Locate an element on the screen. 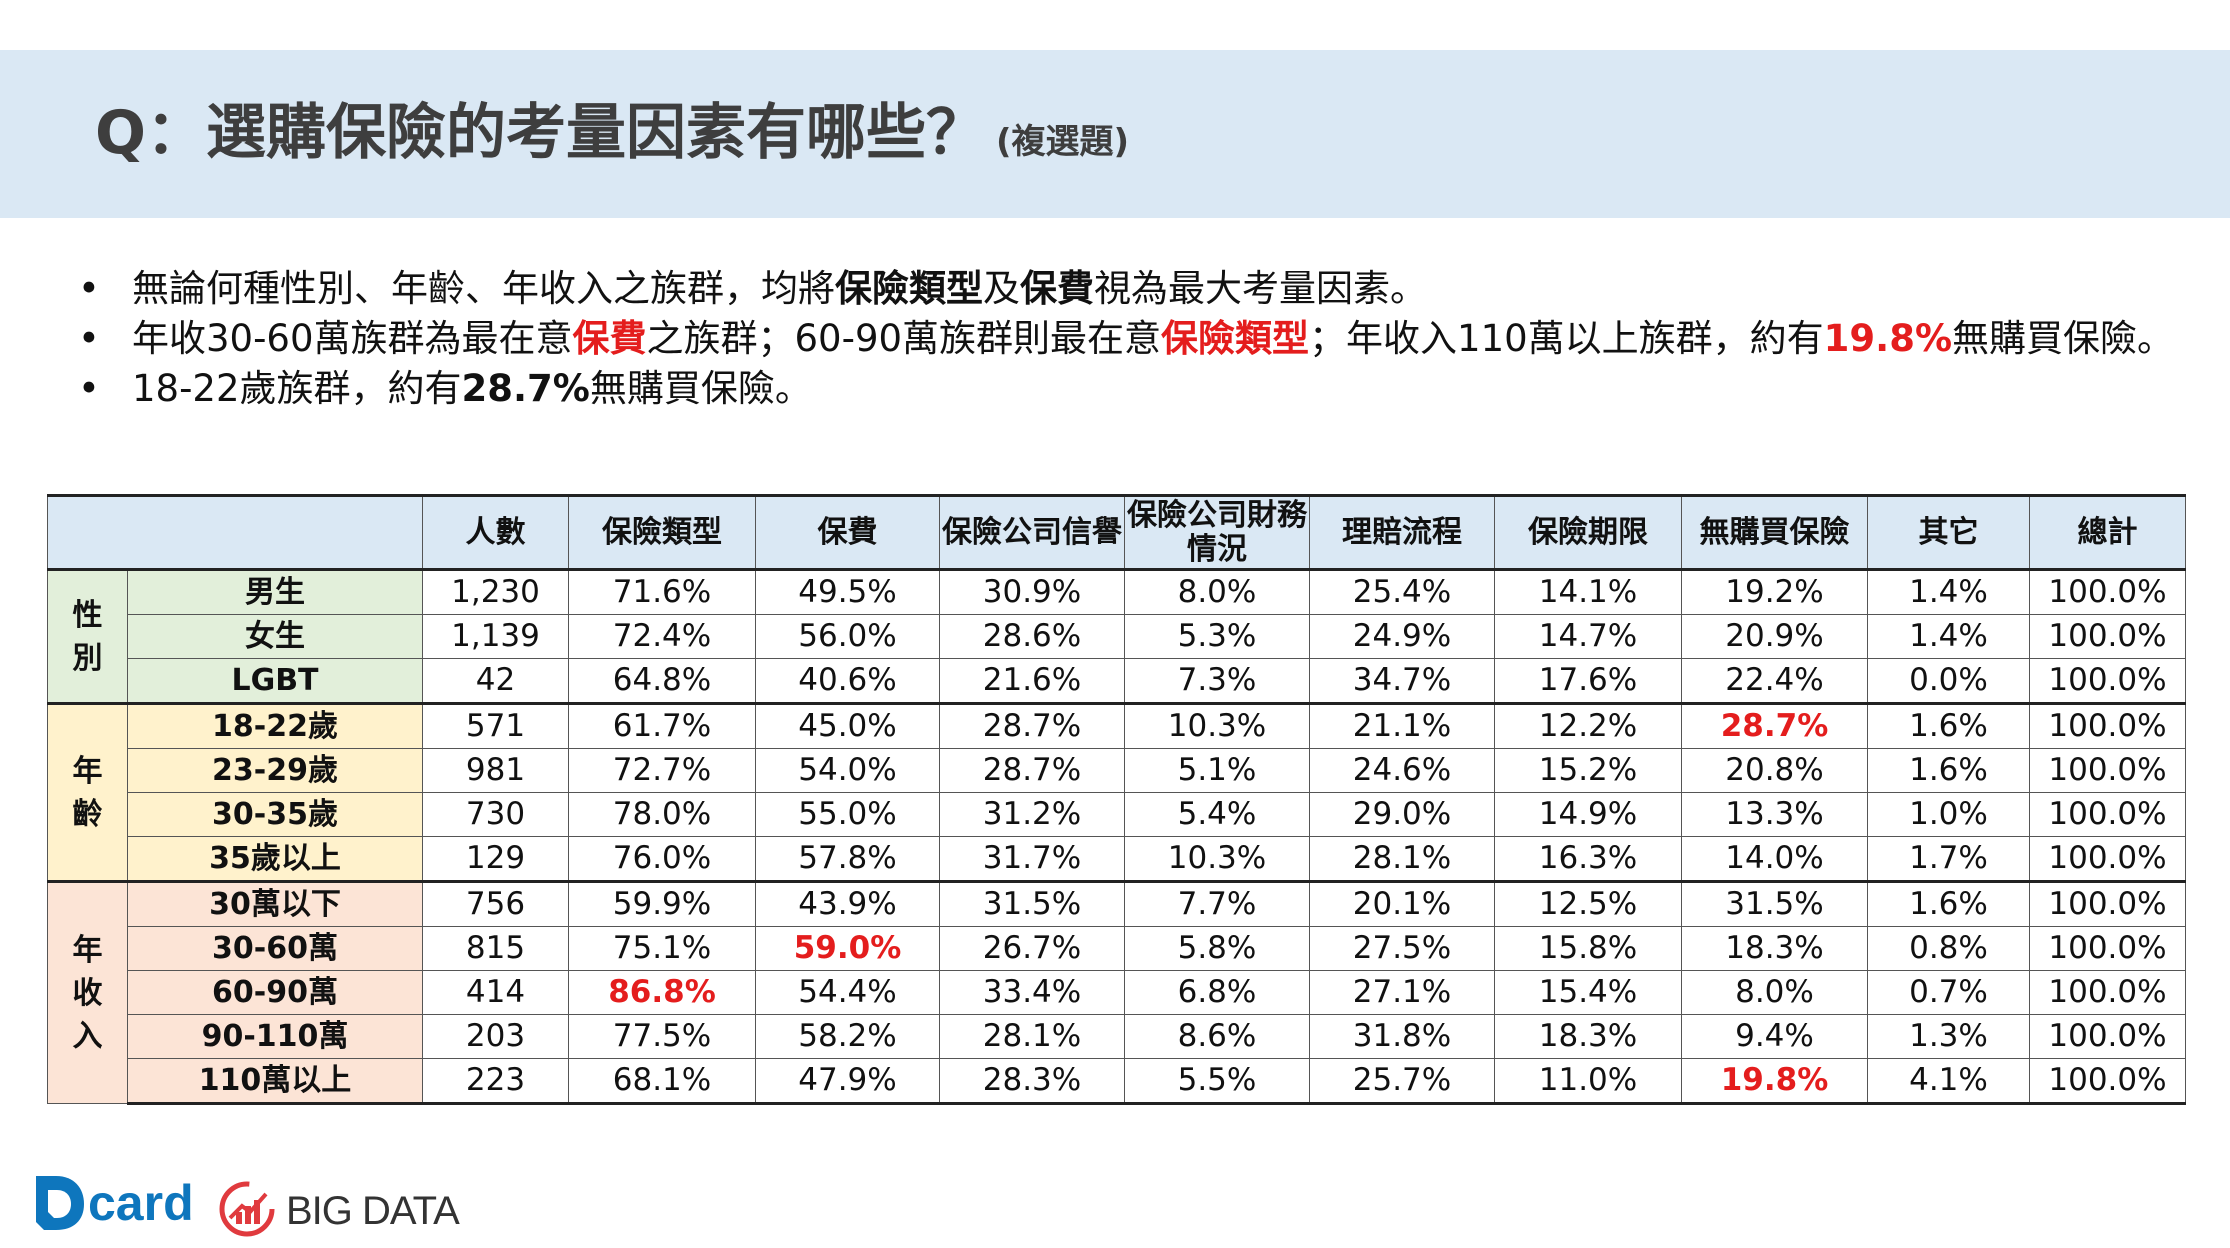 The width and height of the screenshot is (2230, 1248). table-cell: 54.4% is located at coordinates (847, 992).